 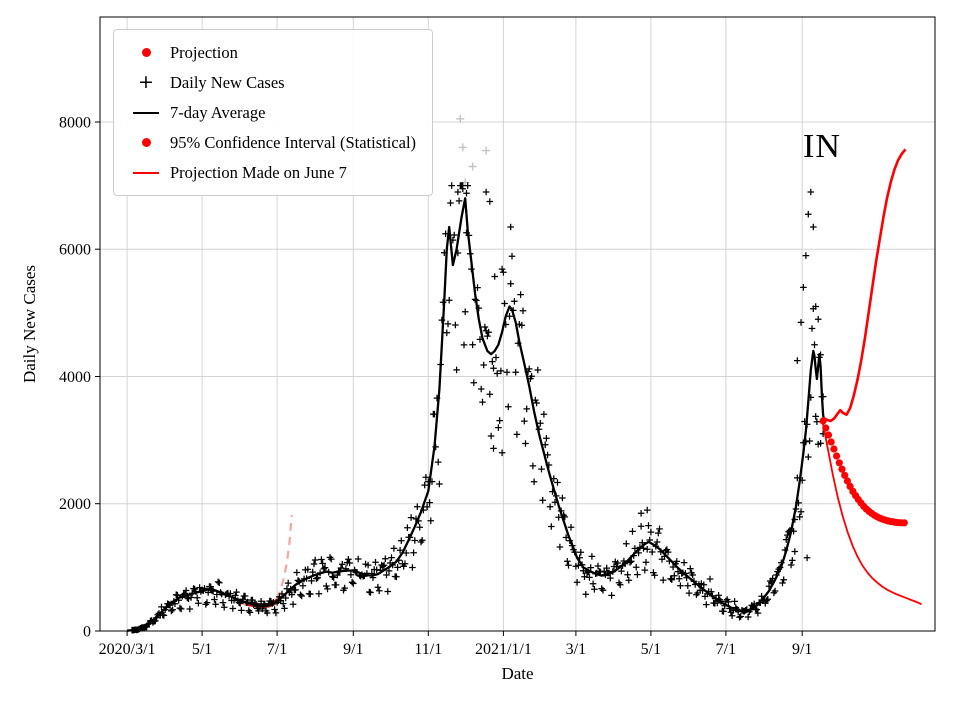 I want to click on x-axis-title: Date, so click(x=517, y=673).